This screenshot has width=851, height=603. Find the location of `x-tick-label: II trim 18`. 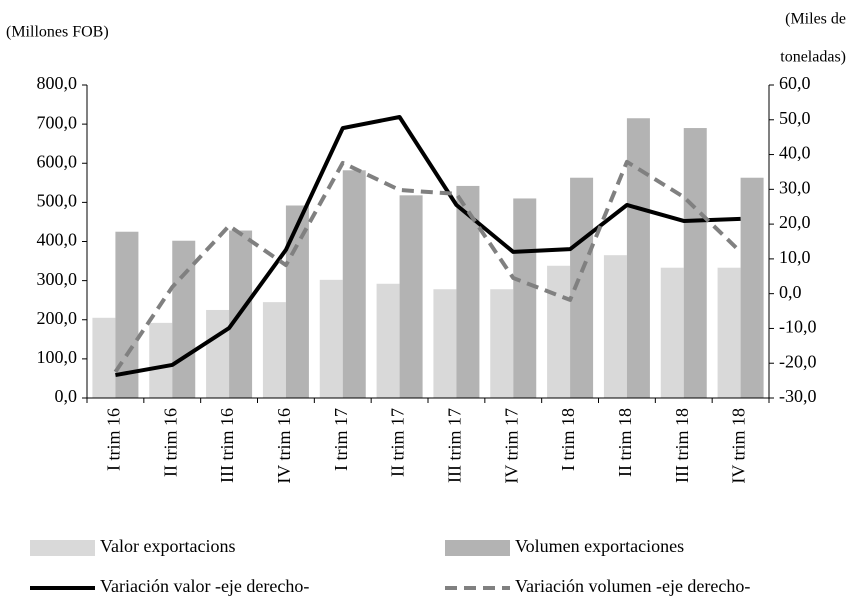

x-tick-label: II trim 18 is located at coordinates (625, 442).